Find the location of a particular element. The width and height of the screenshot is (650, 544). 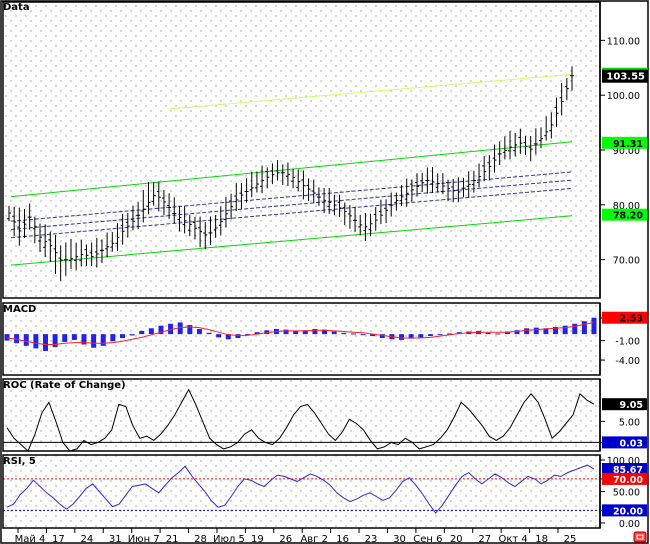

x-tick-label: 25 is located at coordinates (570, 539).